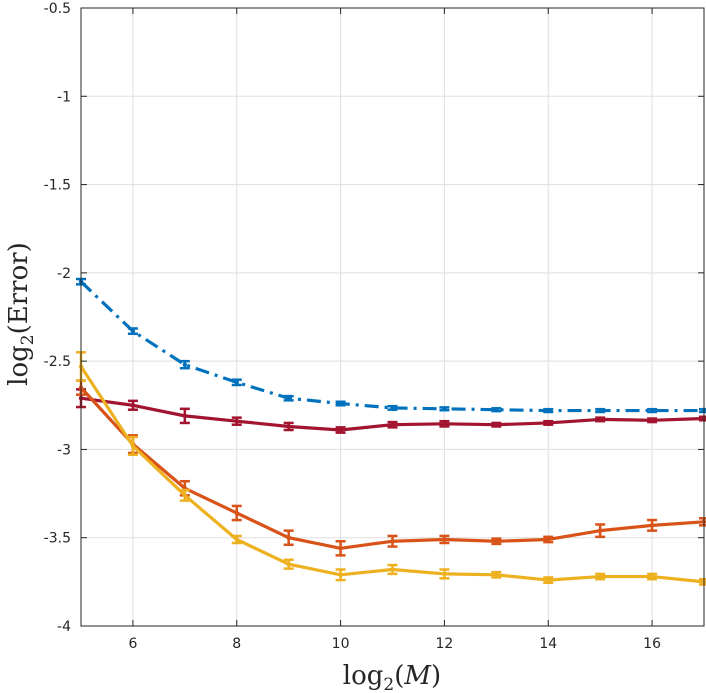 Image resolution: width=706 pixels, height=693 pixels. I want to click on x-tick-label: 10, so click(341, 644).